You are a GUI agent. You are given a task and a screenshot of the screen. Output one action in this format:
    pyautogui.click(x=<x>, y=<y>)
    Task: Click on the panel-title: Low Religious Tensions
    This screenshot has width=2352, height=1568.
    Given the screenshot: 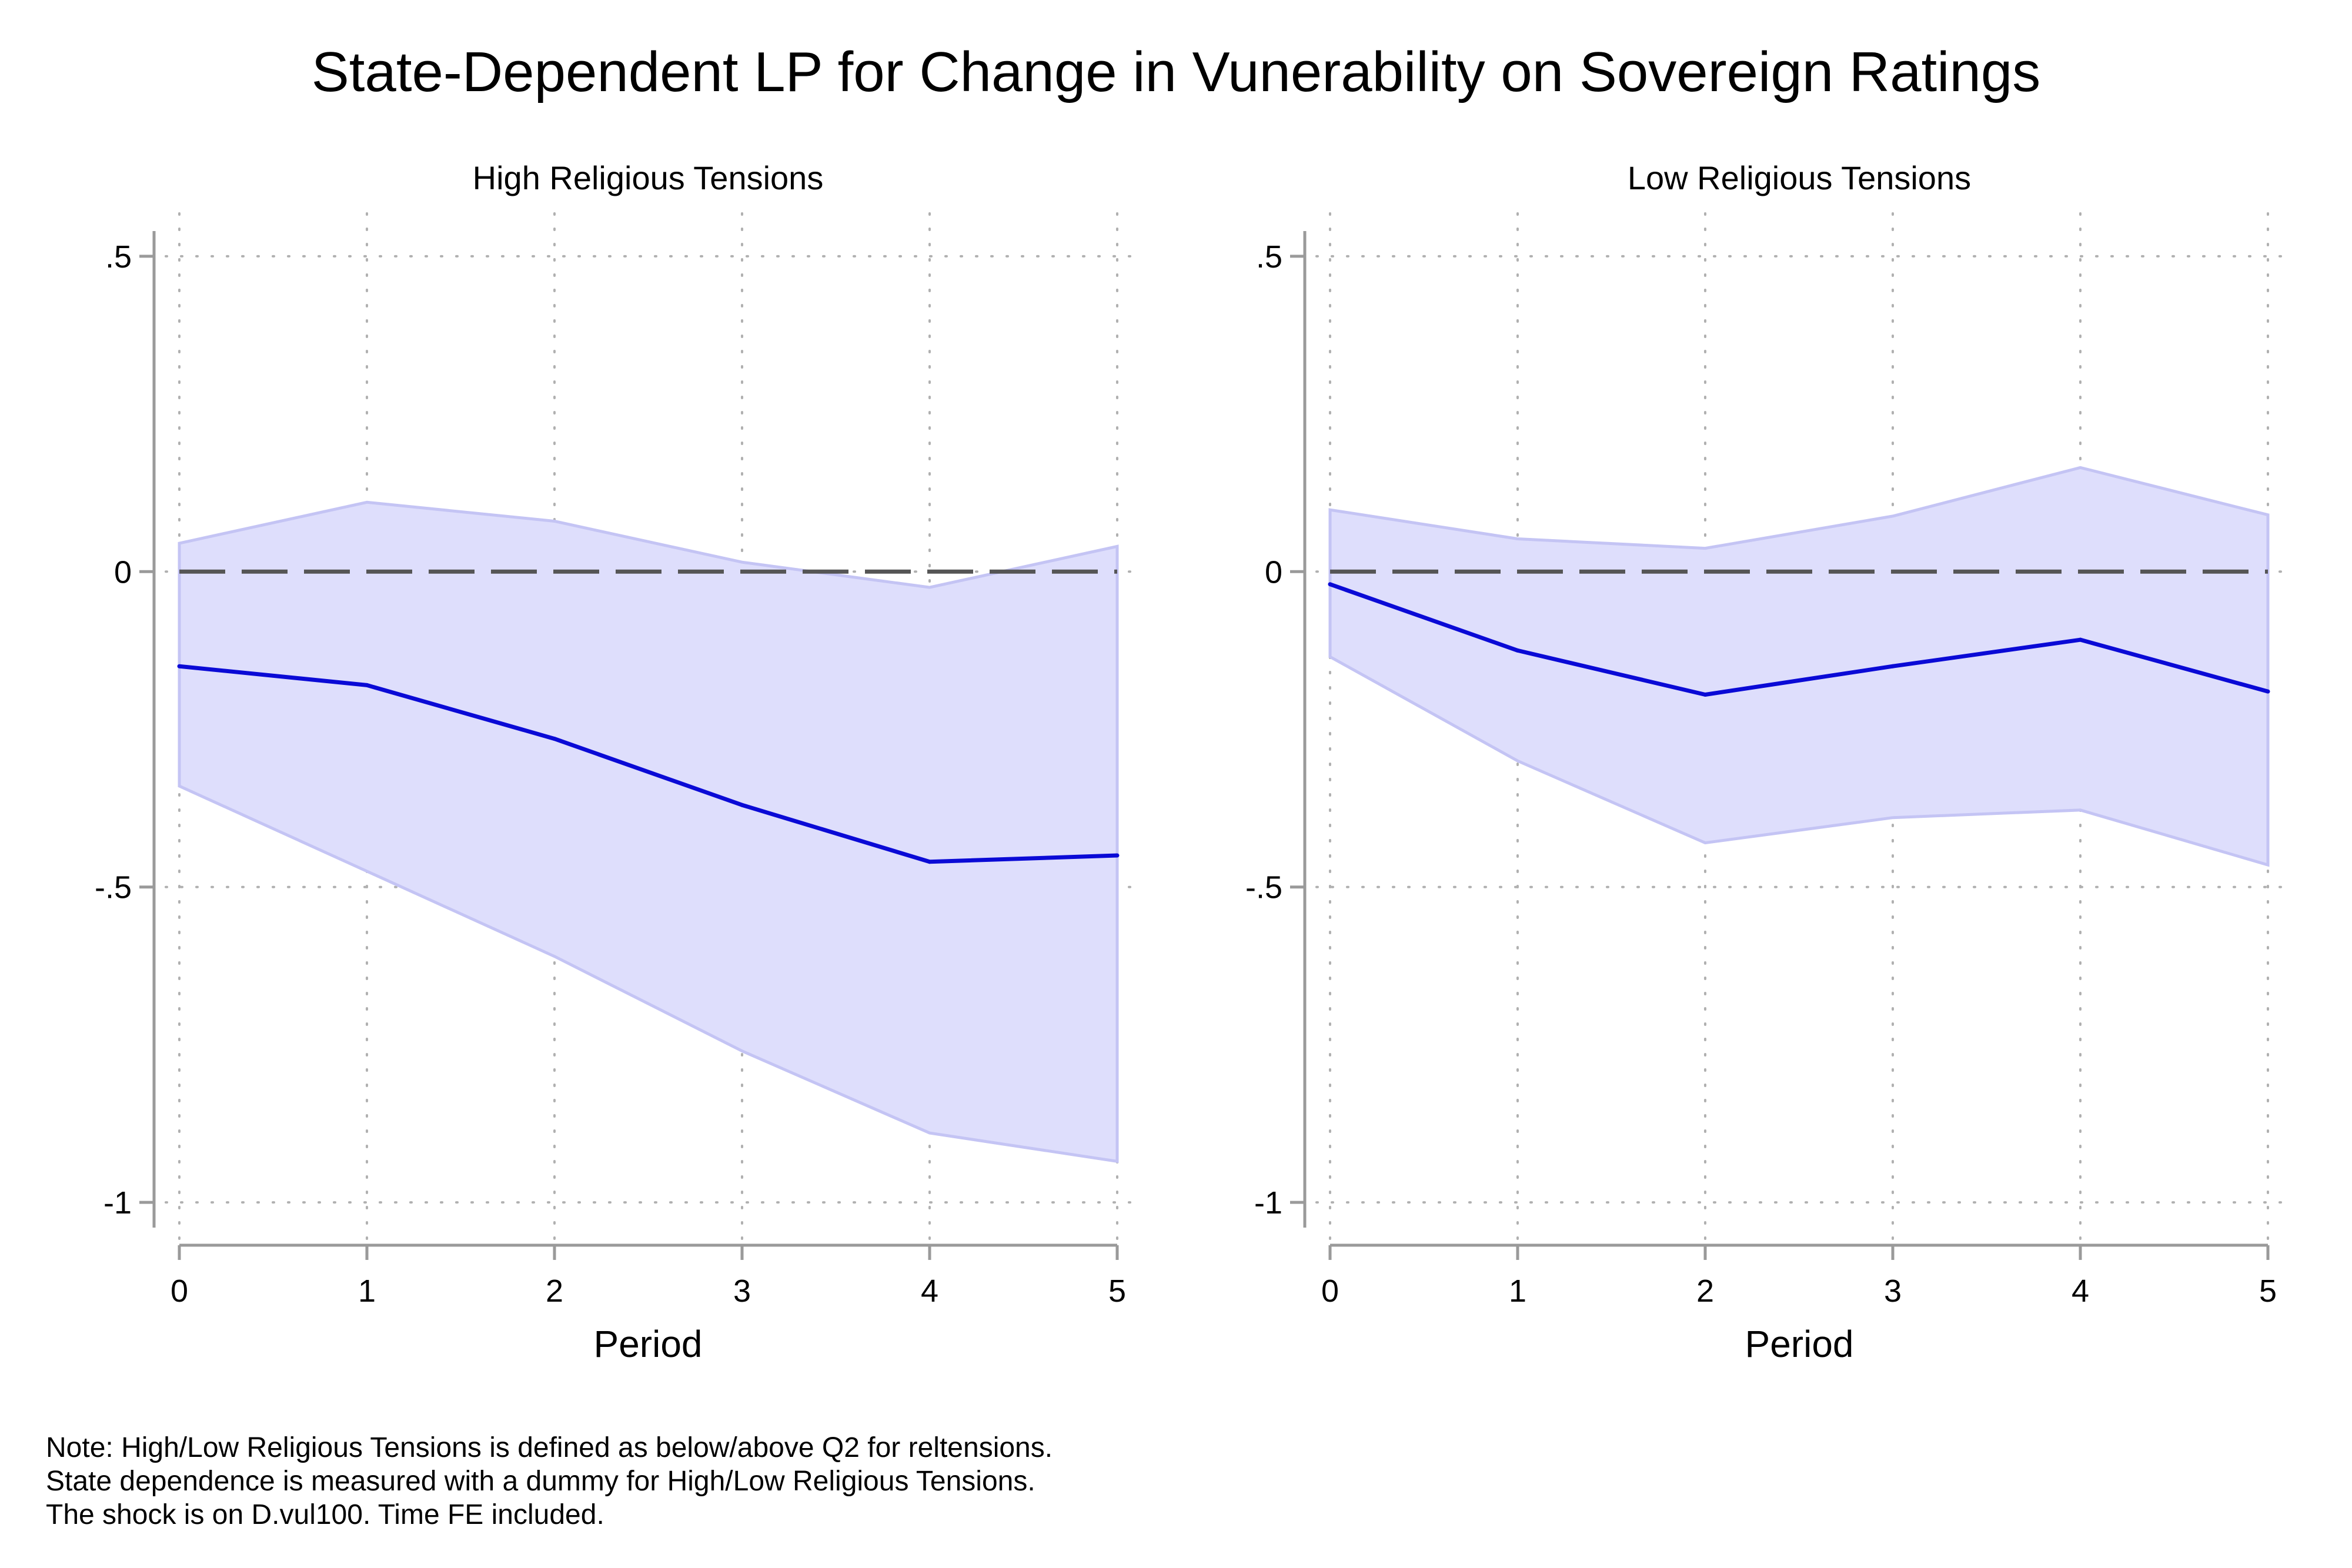 What is the action you would take?
    pyautogui.click(x=1799, y=177)
    